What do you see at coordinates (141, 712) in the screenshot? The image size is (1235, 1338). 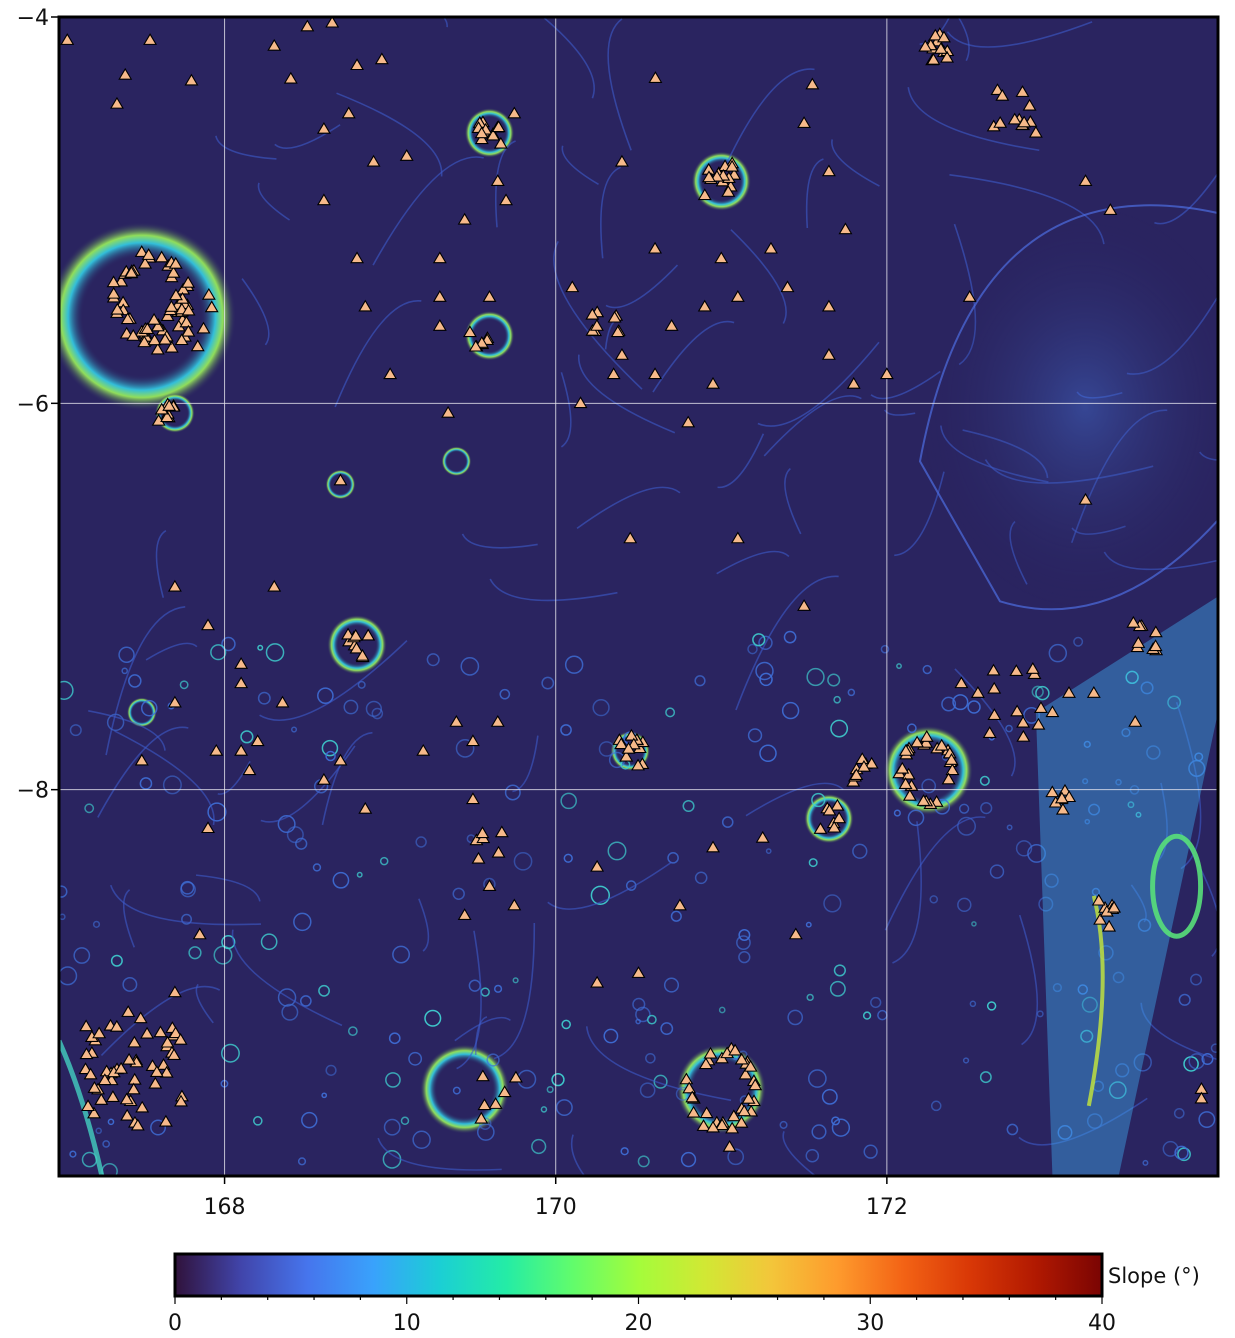 I see `crater-rim` at bounding box center [141, 712].